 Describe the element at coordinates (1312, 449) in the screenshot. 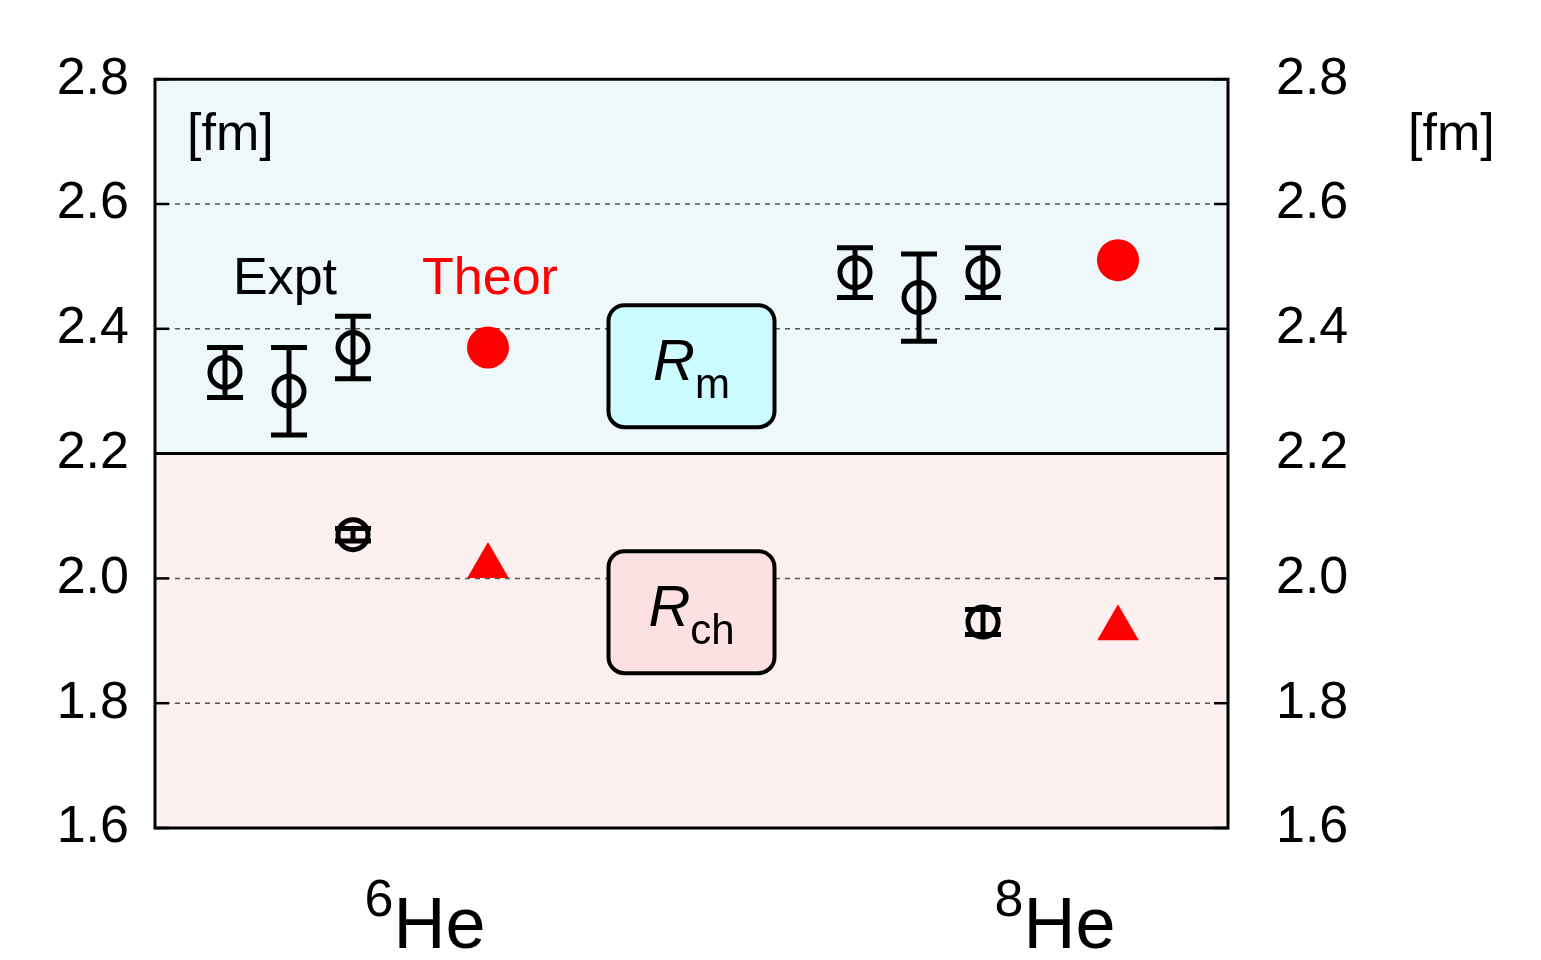

I see `y2-tick-label: 2.2` at that location.